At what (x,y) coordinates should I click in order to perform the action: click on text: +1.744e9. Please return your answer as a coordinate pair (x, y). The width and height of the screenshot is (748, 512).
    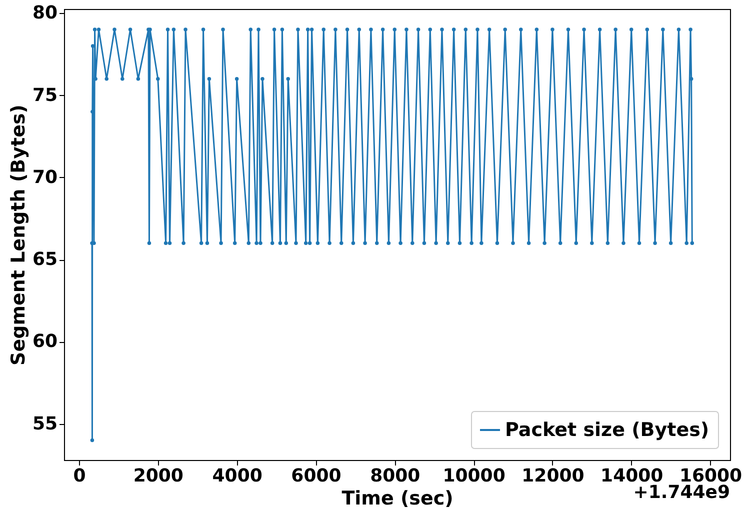
    Looking at the image, I should click on (681, 492).